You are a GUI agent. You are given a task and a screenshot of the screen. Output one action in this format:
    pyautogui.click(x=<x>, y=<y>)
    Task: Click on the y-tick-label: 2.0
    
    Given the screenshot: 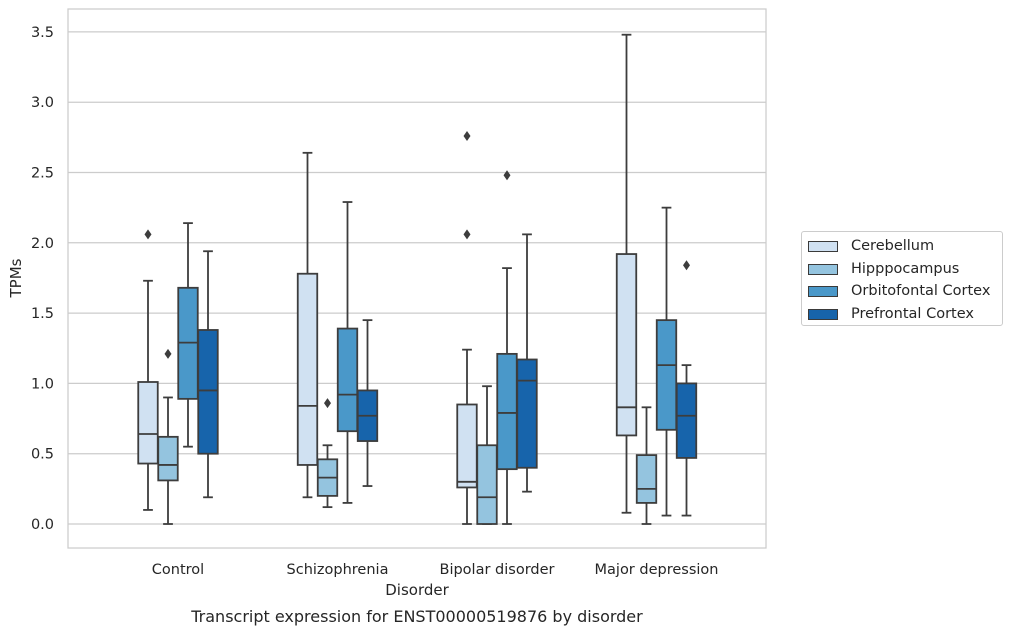 What is the action you would take?
    pyautogui.click(x=42, y=244)
    